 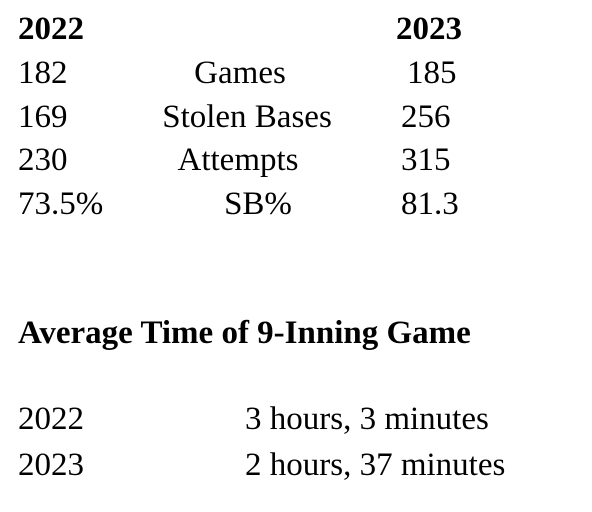 I want to click on row-duration: 3 hours, 3 minutes, so click(x=367, y=419).